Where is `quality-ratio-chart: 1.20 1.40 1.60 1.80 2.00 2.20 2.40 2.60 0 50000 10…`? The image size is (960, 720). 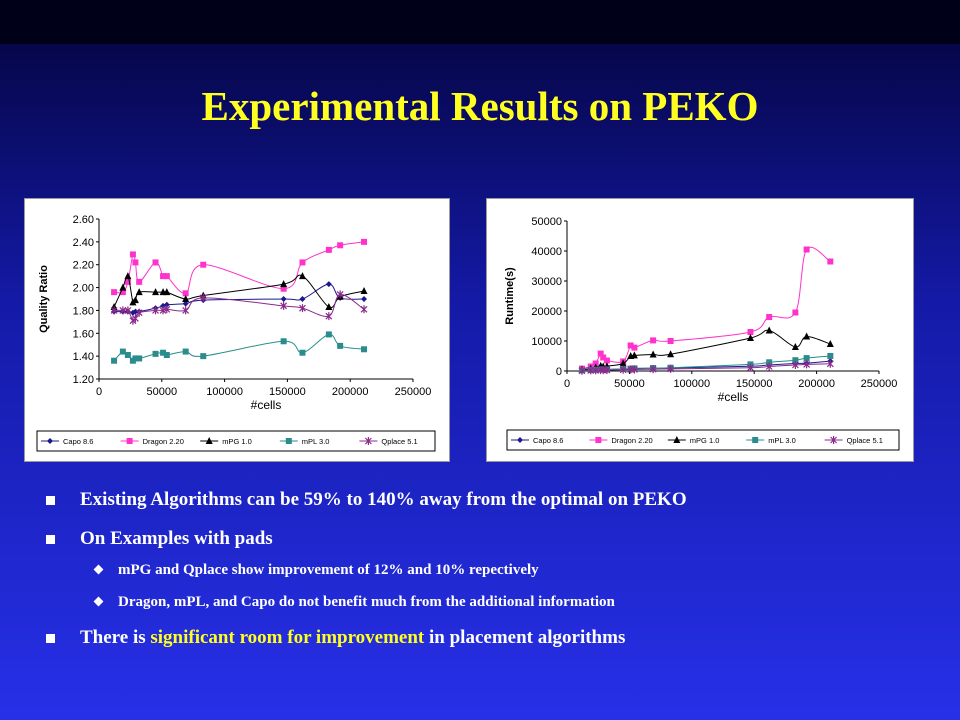
quality-ratio-chart: 1.20 1.40 1.60 1.80 2.00 2.20 2.40 2.60 0 50000 10… is located at coordinates (236, 333).